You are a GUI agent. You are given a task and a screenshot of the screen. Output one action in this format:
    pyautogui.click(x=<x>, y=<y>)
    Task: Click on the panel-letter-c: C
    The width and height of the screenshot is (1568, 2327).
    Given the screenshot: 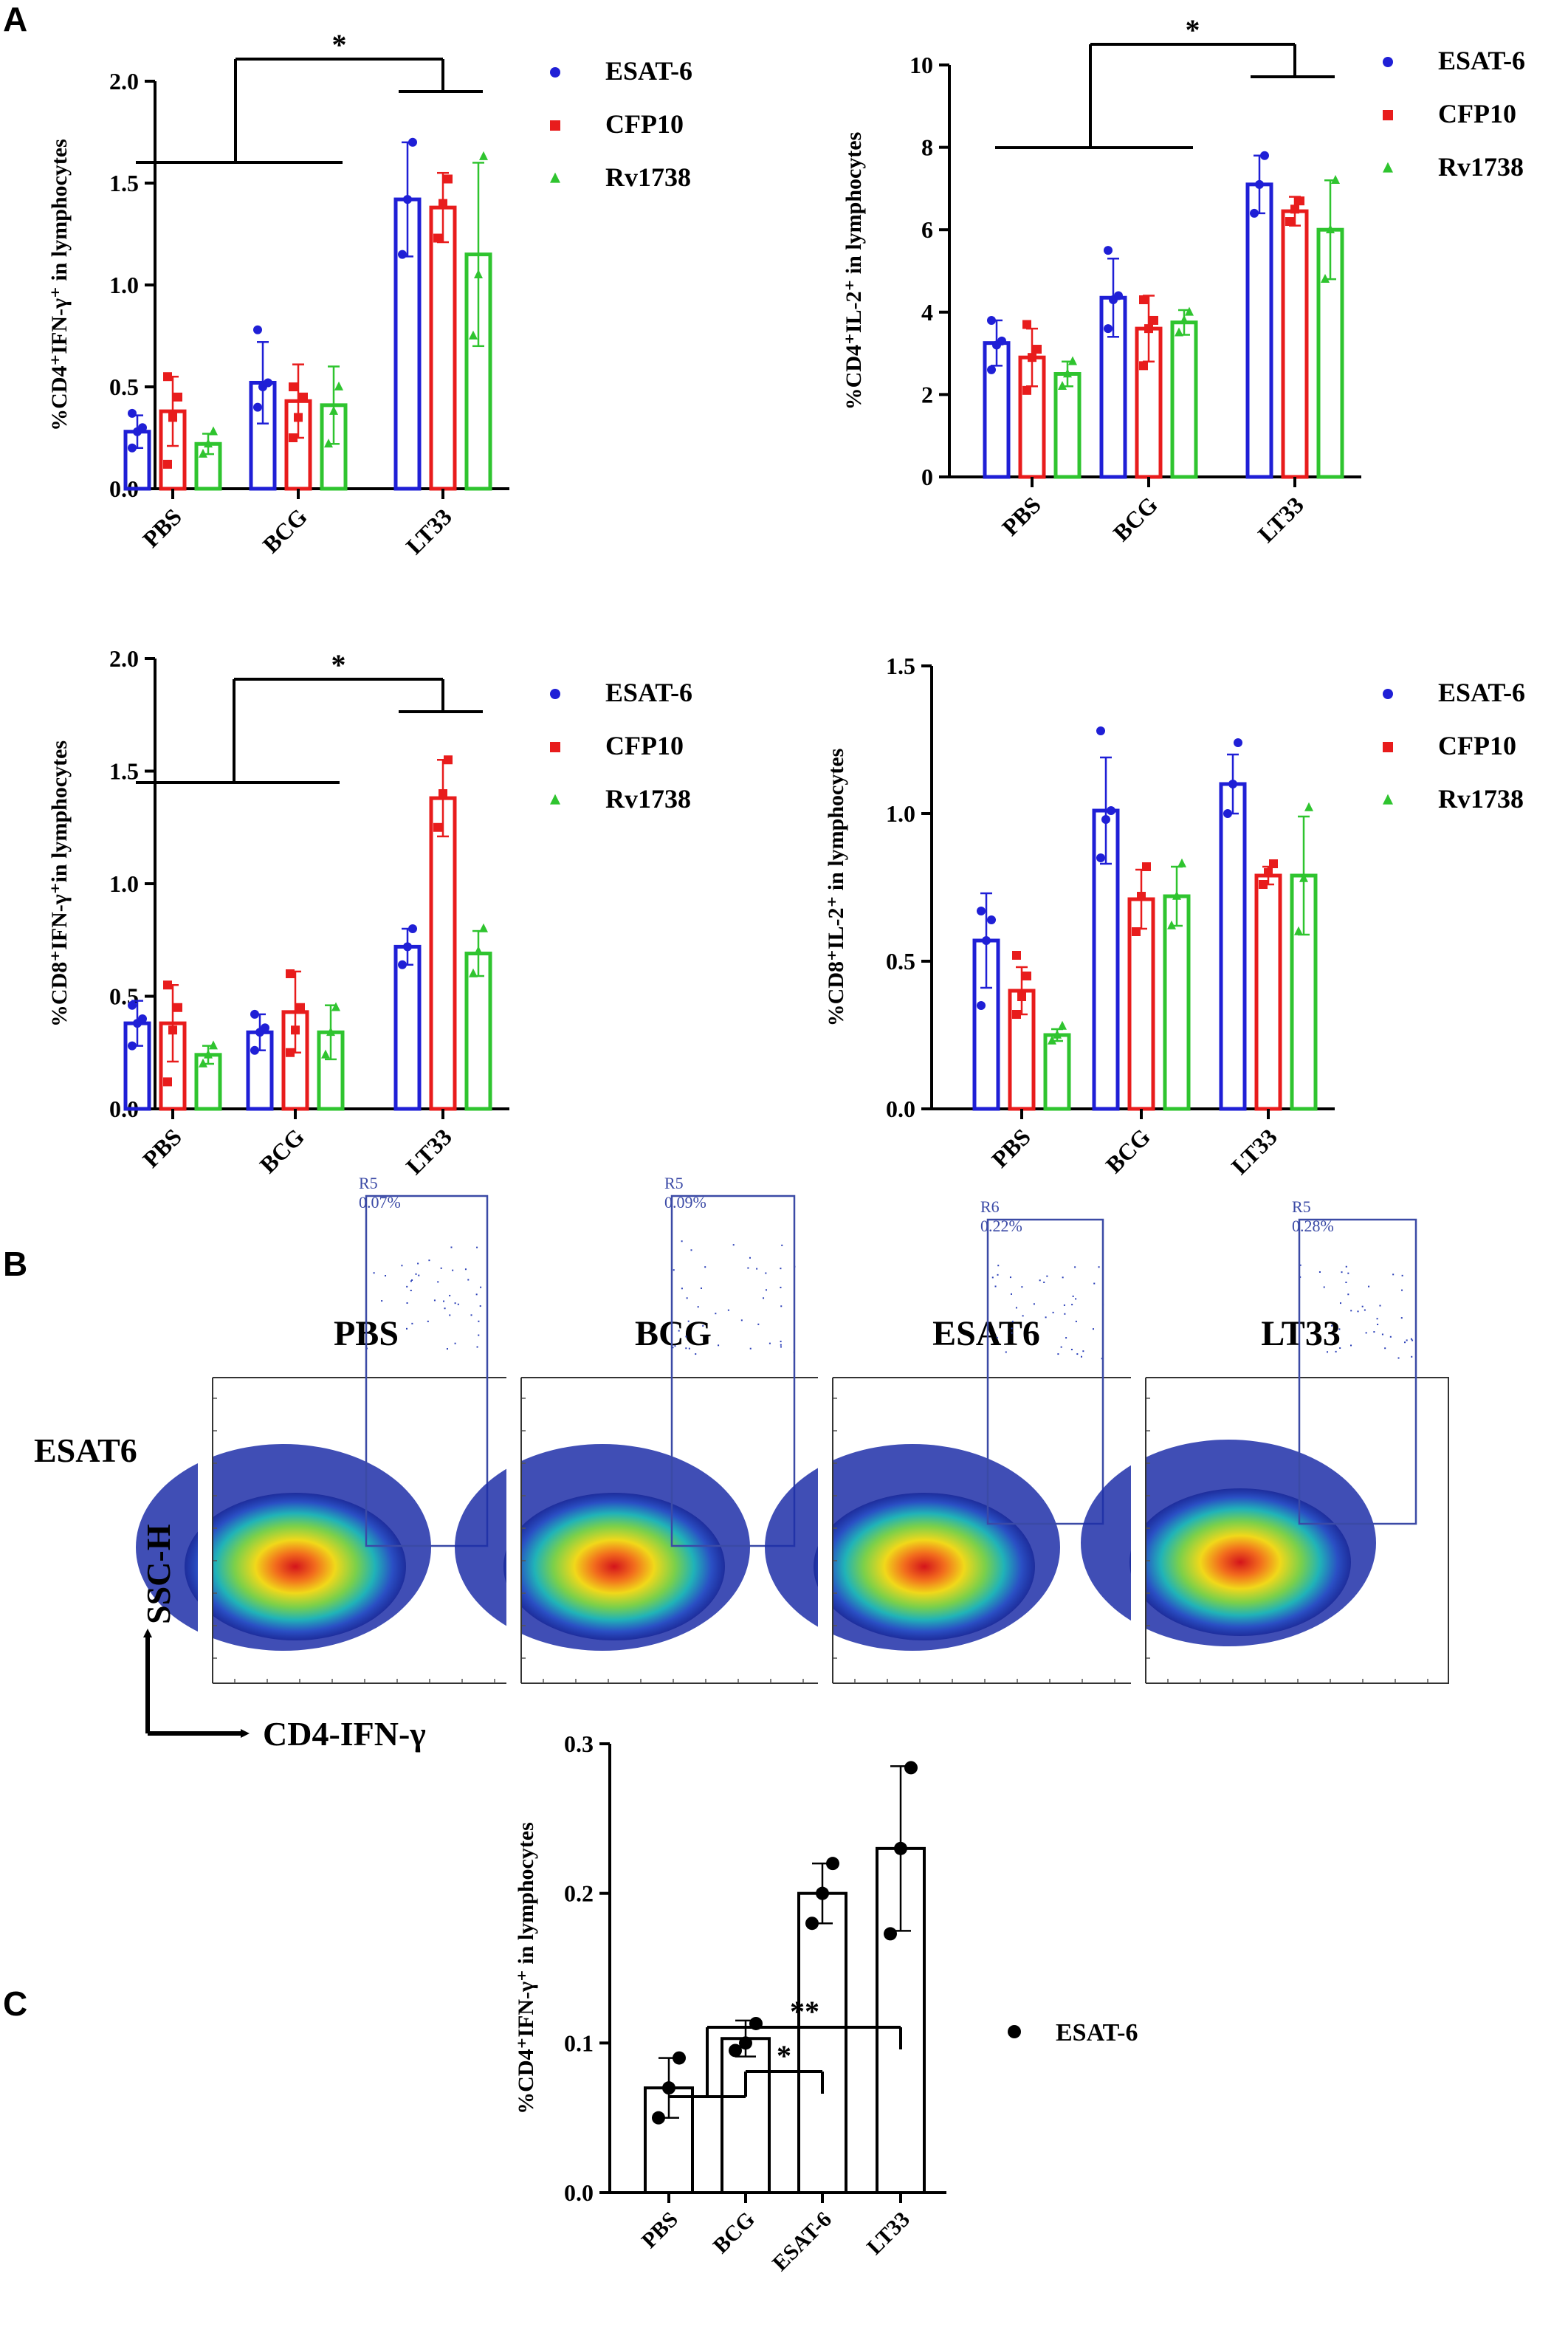 What is the action you would take?
    pyautogui.click(x=15, y=2003)
    